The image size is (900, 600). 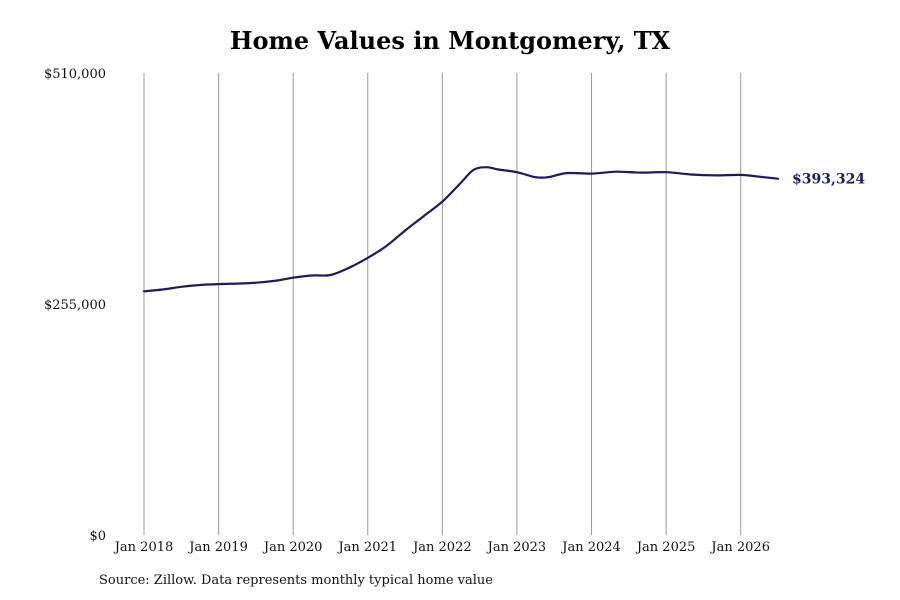 I want to click on x-tick-label: Jan 2019, so click(x=217, y=547).